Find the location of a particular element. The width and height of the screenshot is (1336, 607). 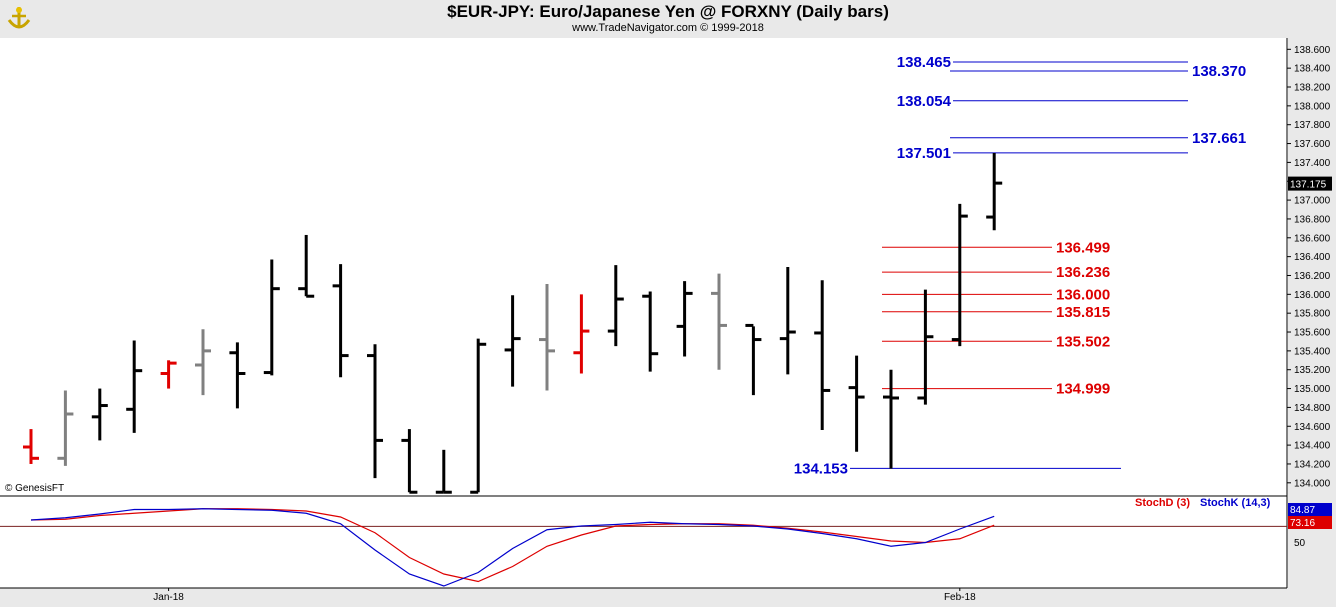

y-tick-label: 138.400 is located at coordinates (1312, 69).